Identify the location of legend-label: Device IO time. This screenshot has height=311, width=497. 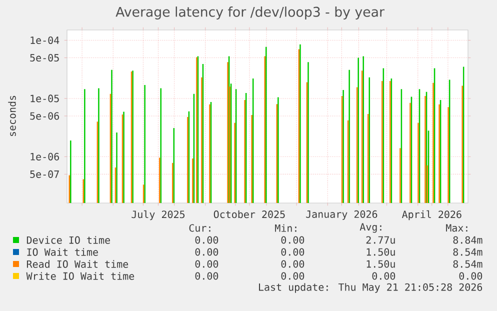
(68, 240).